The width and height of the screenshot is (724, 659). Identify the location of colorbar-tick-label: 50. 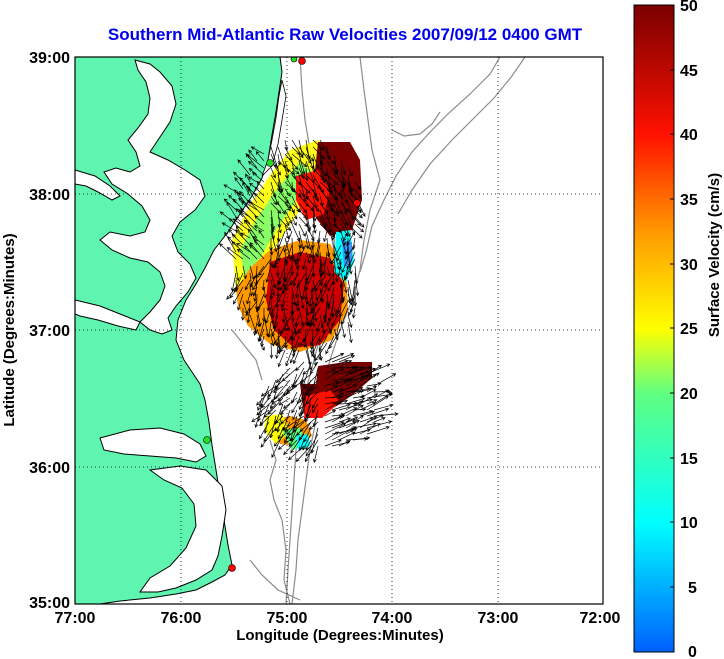
(689, 7).